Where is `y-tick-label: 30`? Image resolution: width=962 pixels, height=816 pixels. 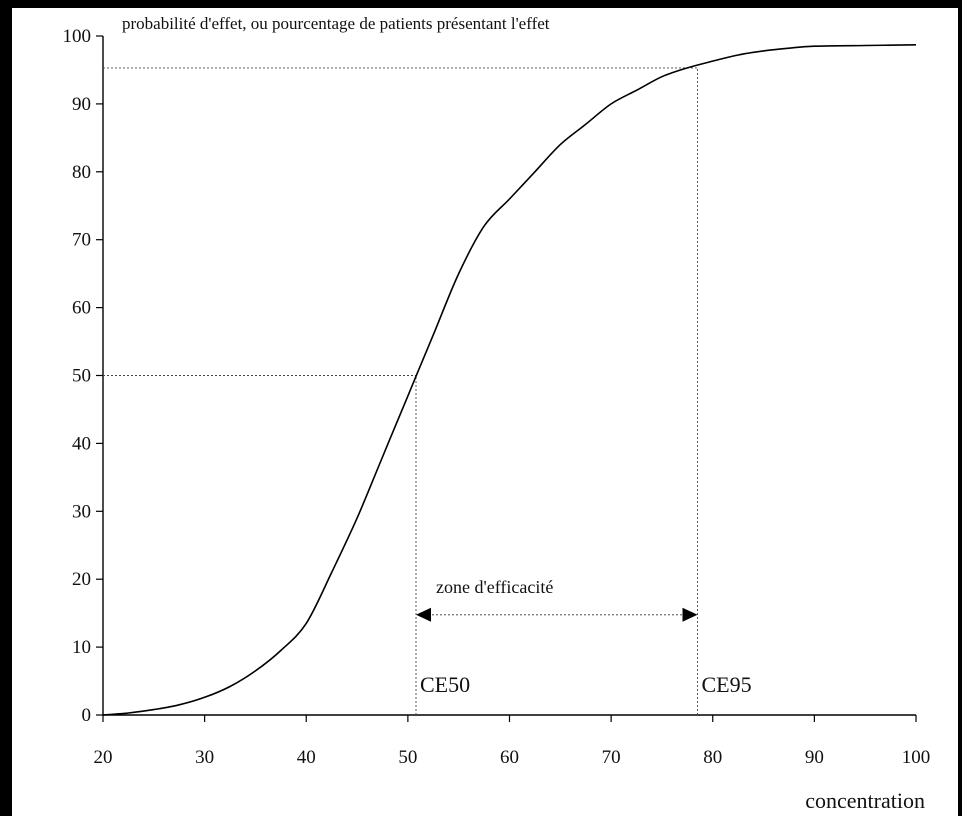
y-tick-label: 30 is located at coordinates (81, 511).